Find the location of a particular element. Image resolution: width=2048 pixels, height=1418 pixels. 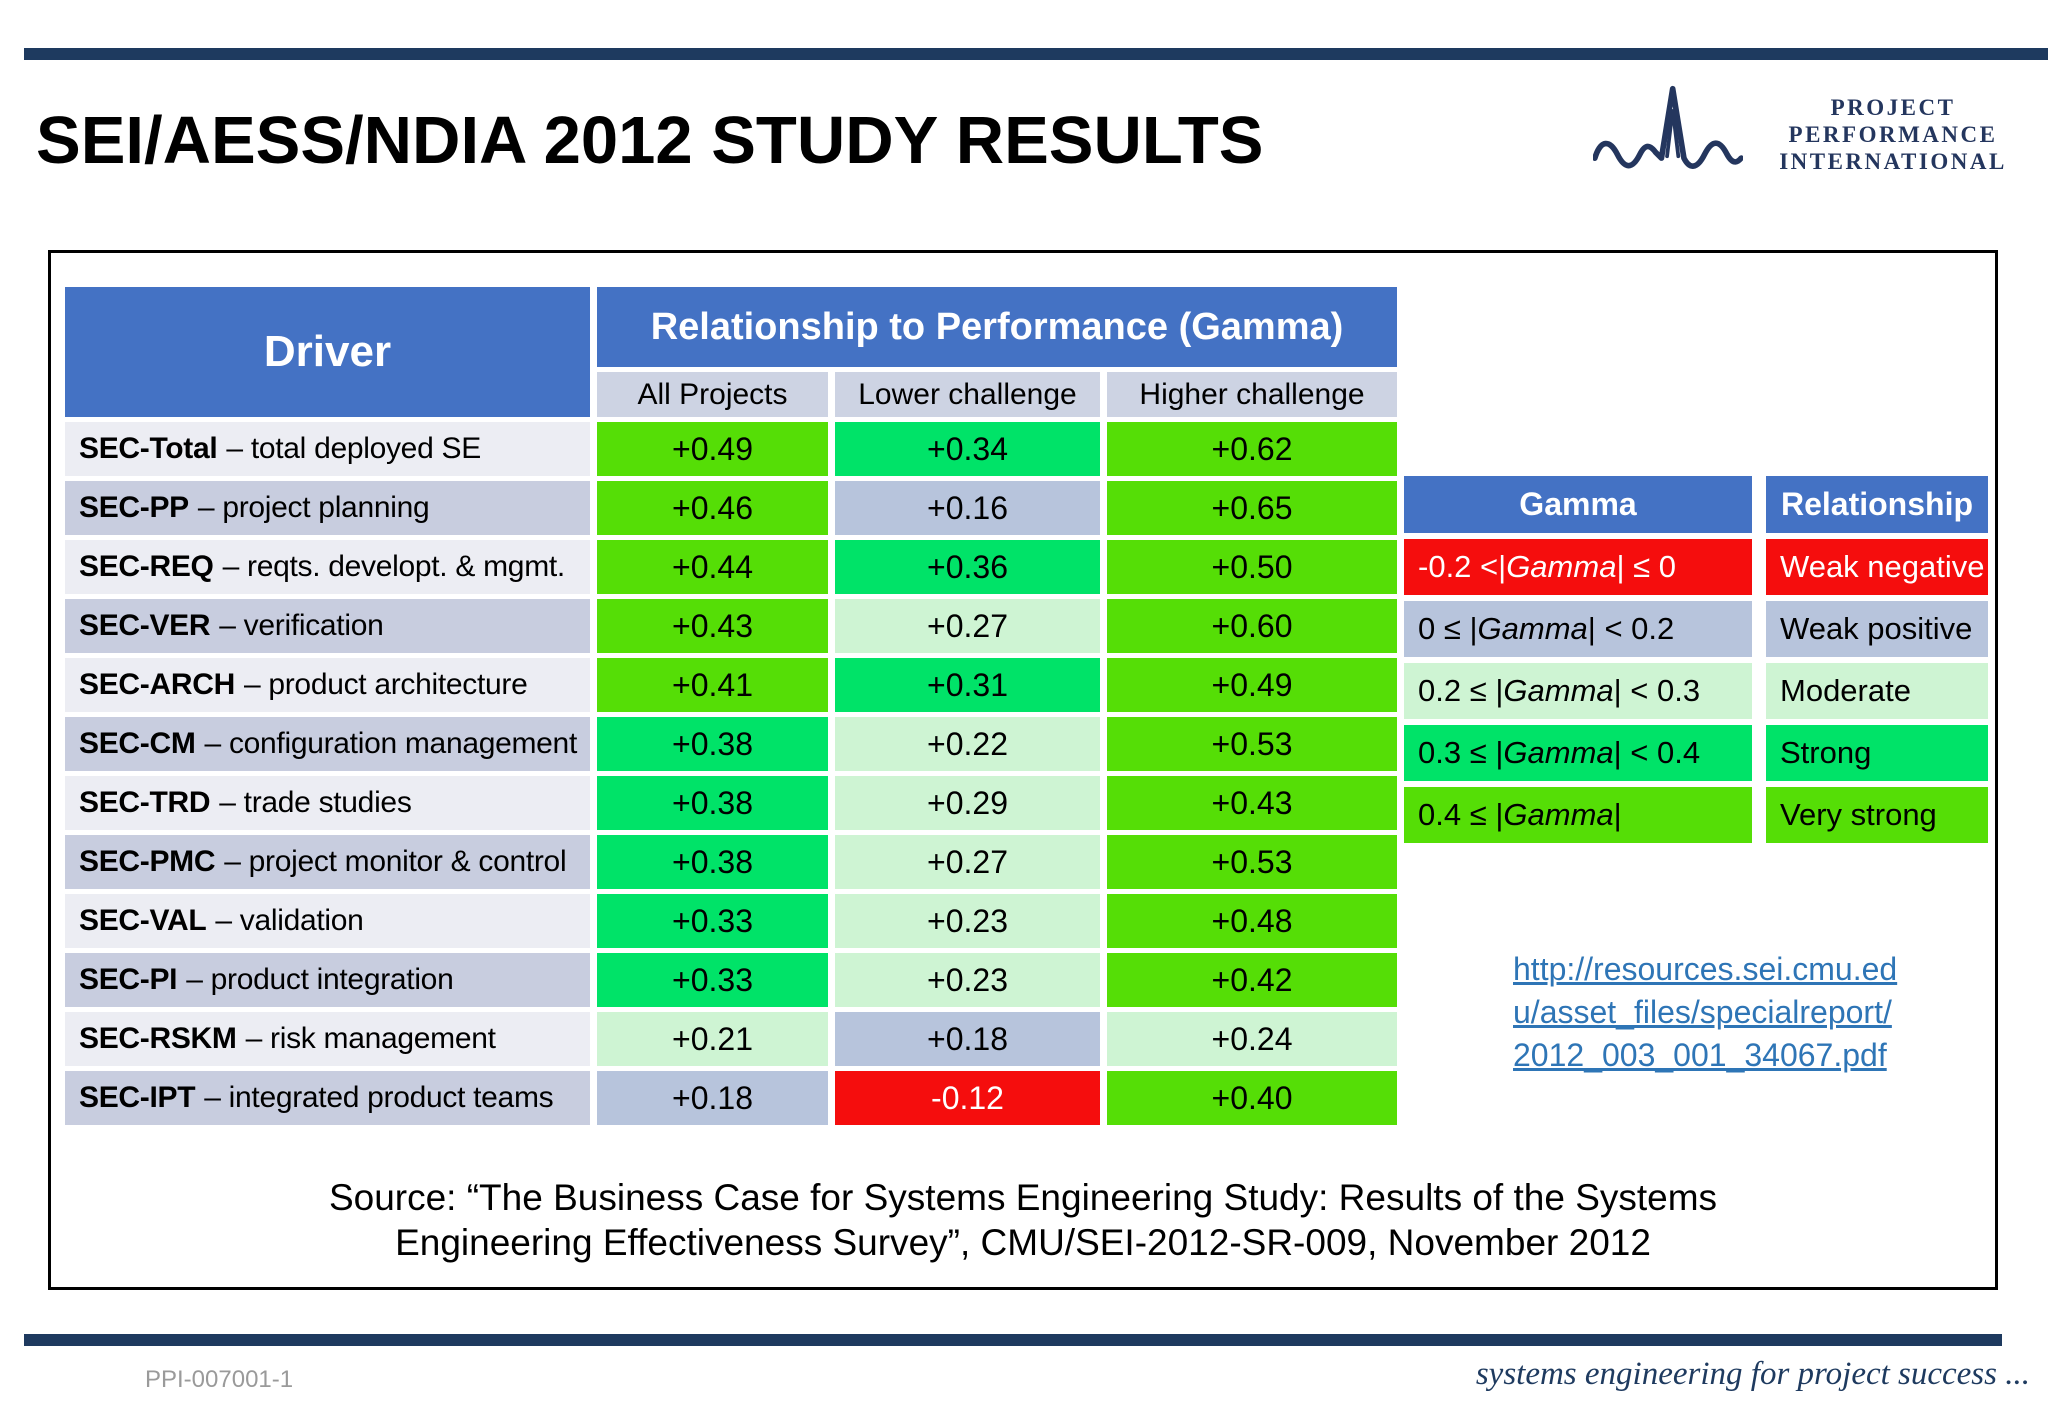

gamma-value-cell: +0.24 is located at coordinates (1252, 1039).